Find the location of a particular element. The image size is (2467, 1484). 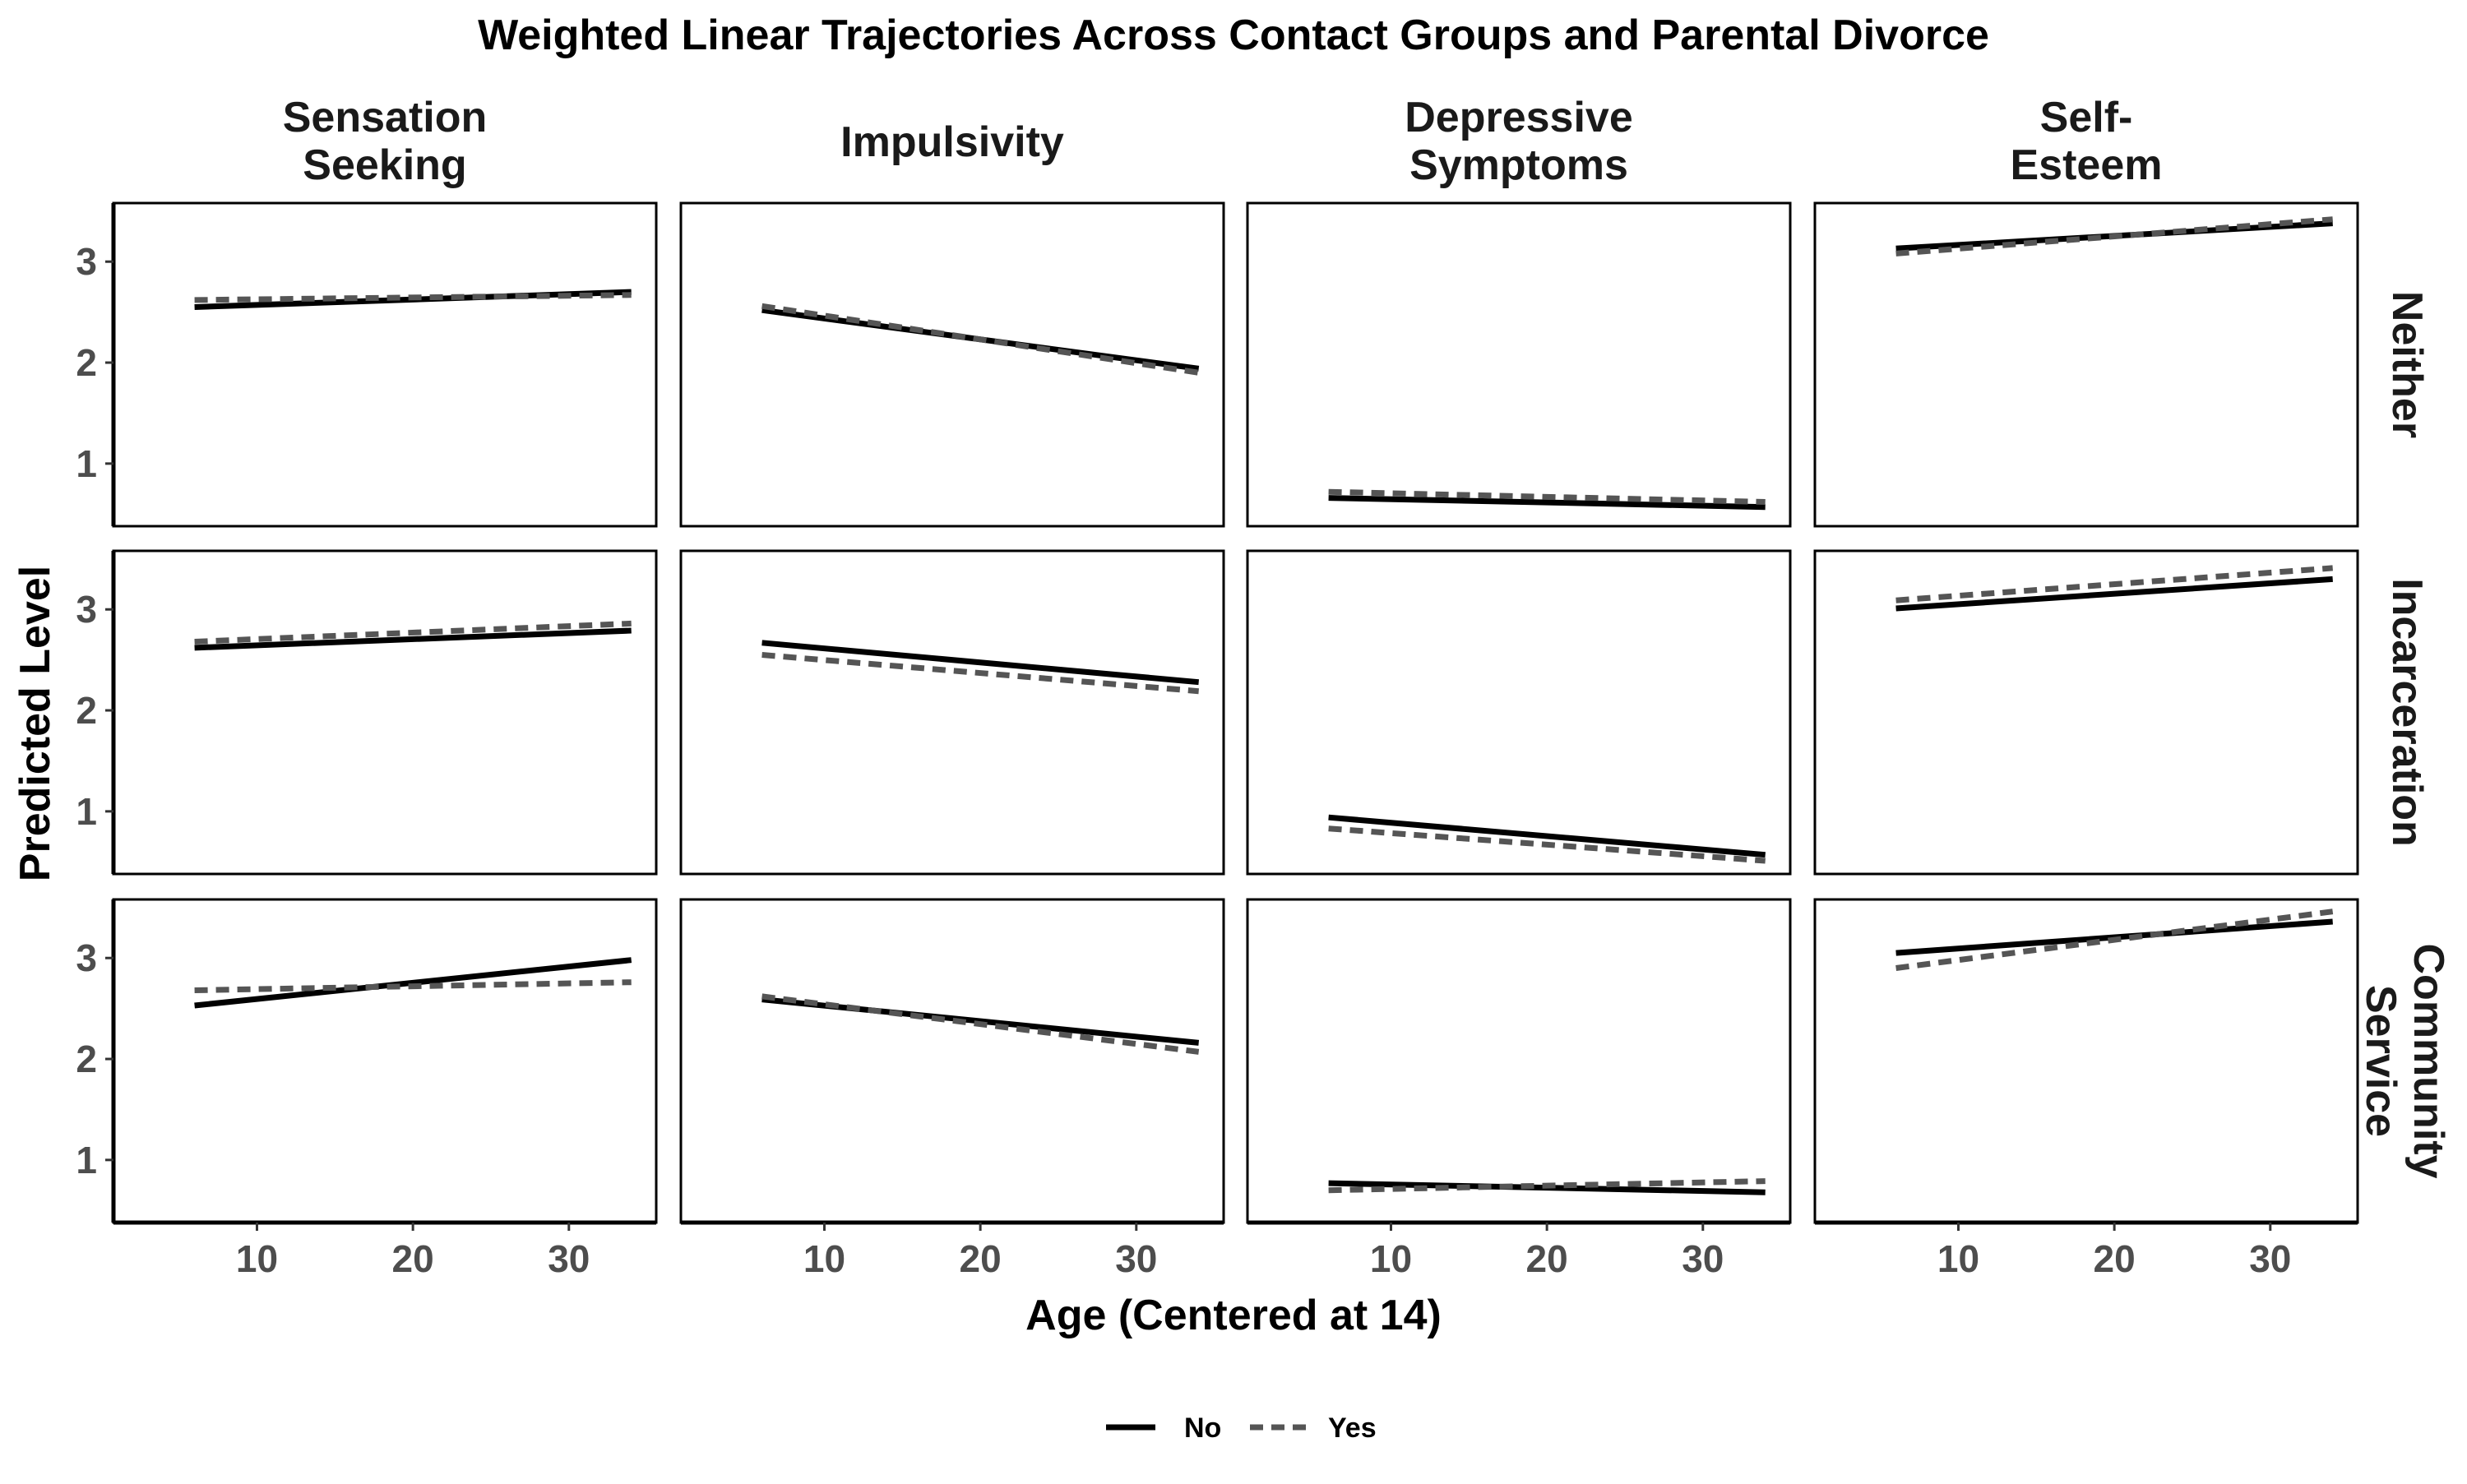

column-strip-label: Sensation is located at coordinates (386, 118).